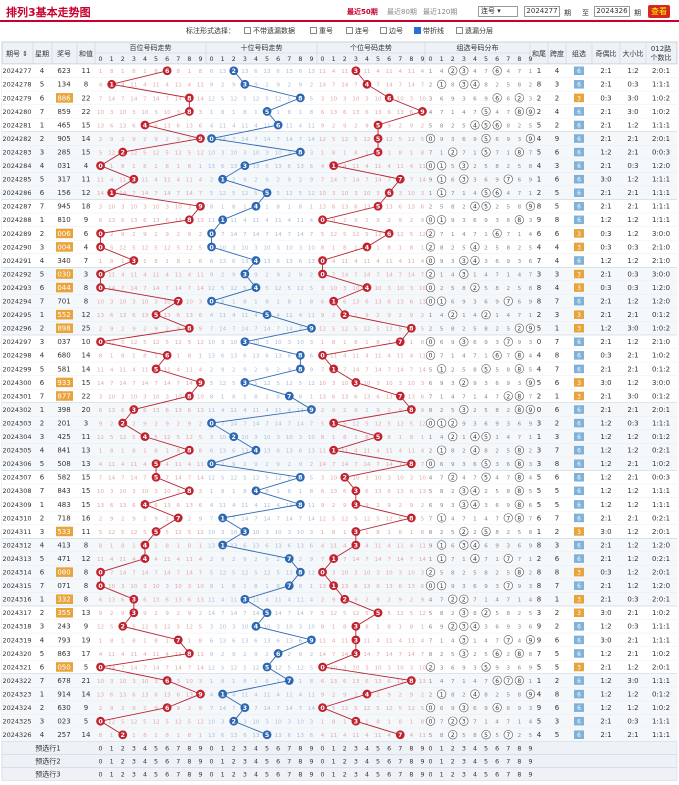 This screenshot has height=785, width=679. What do you see at coordinates (402, 12) in the screenshot?
I see `tab-recent-80: 最近80期` at bounding box center [402, 12].